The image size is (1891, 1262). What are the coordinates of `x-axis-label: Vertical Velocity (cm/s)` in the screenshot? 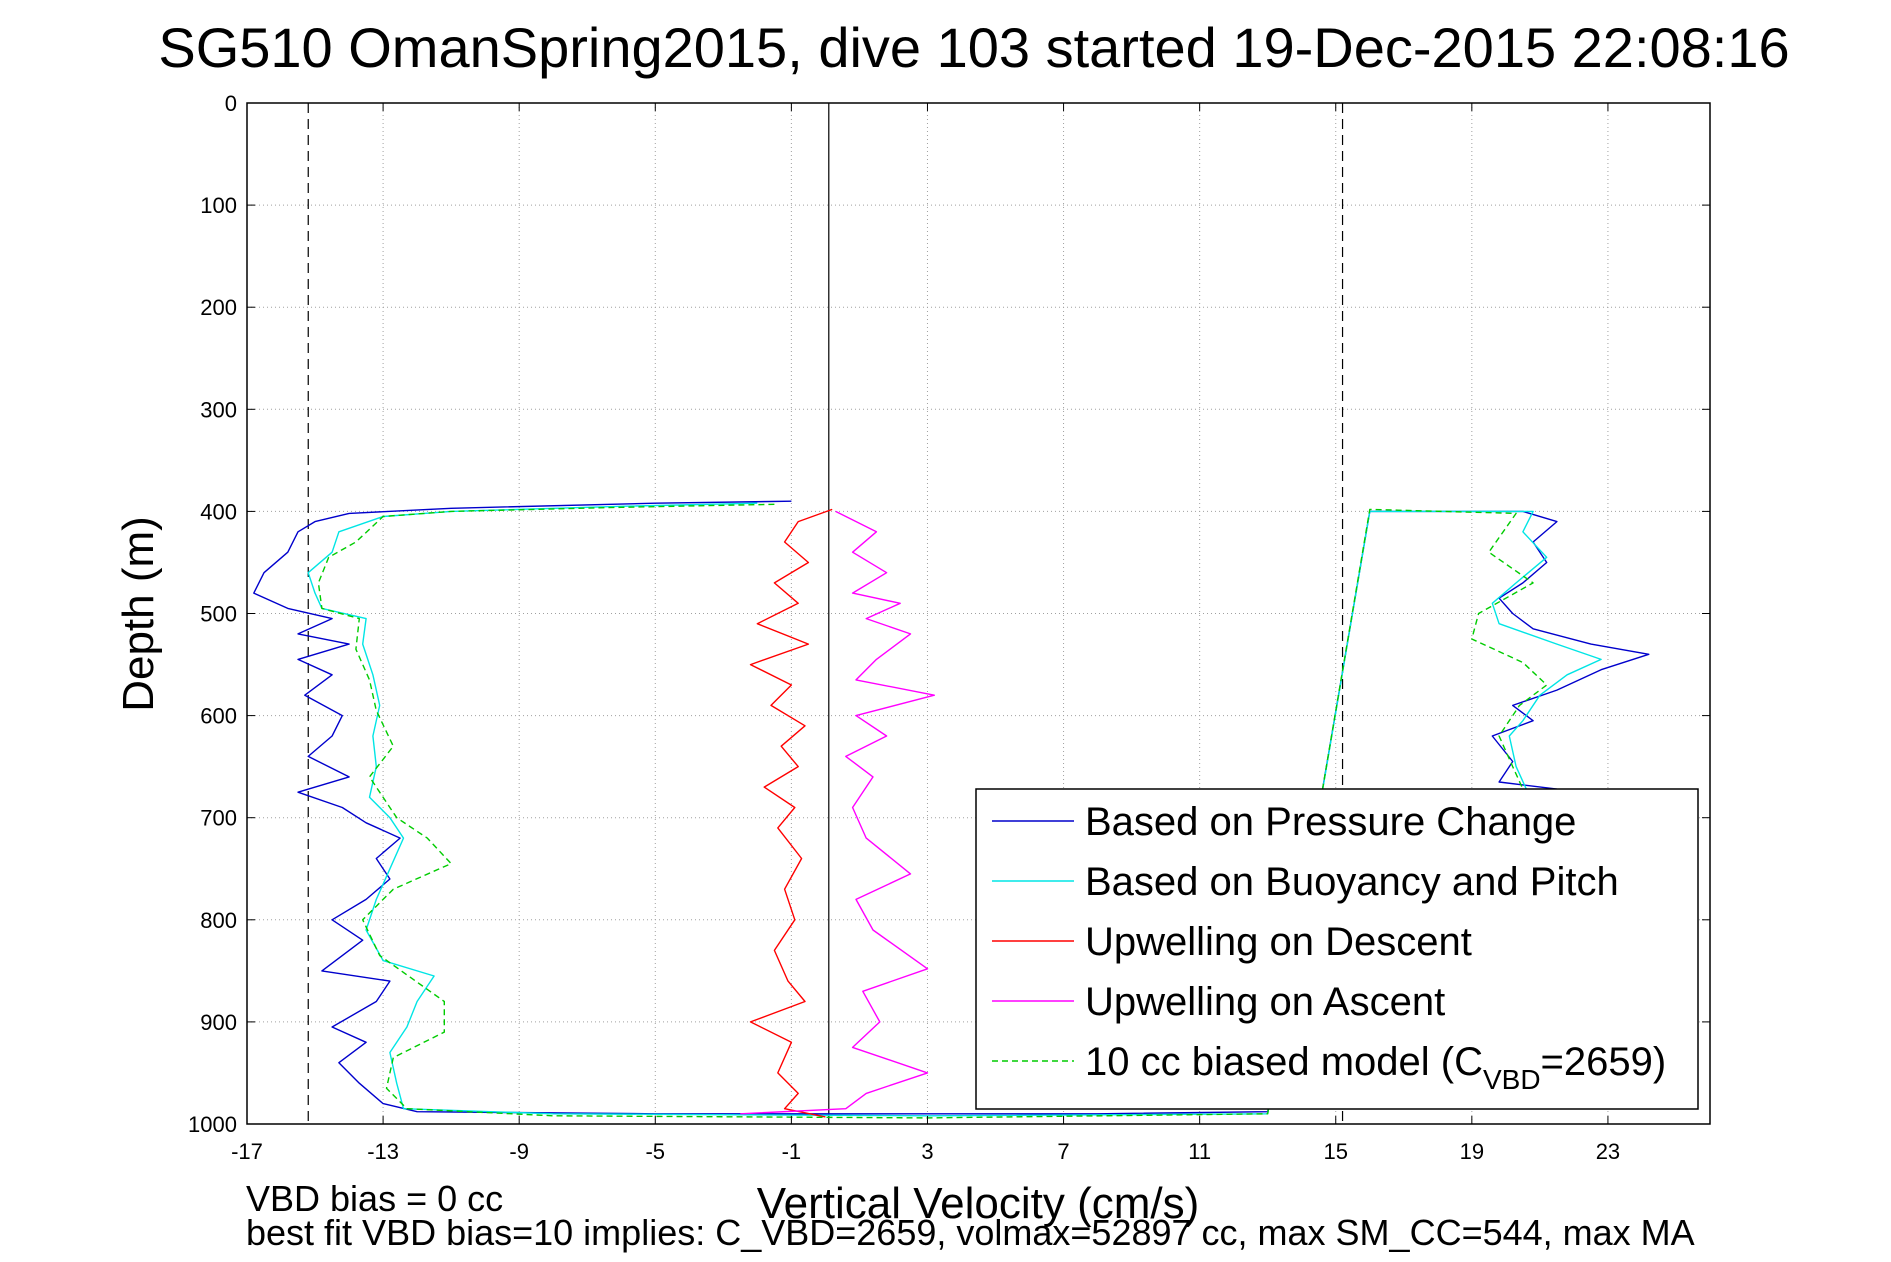 It's located at (978, 1203).